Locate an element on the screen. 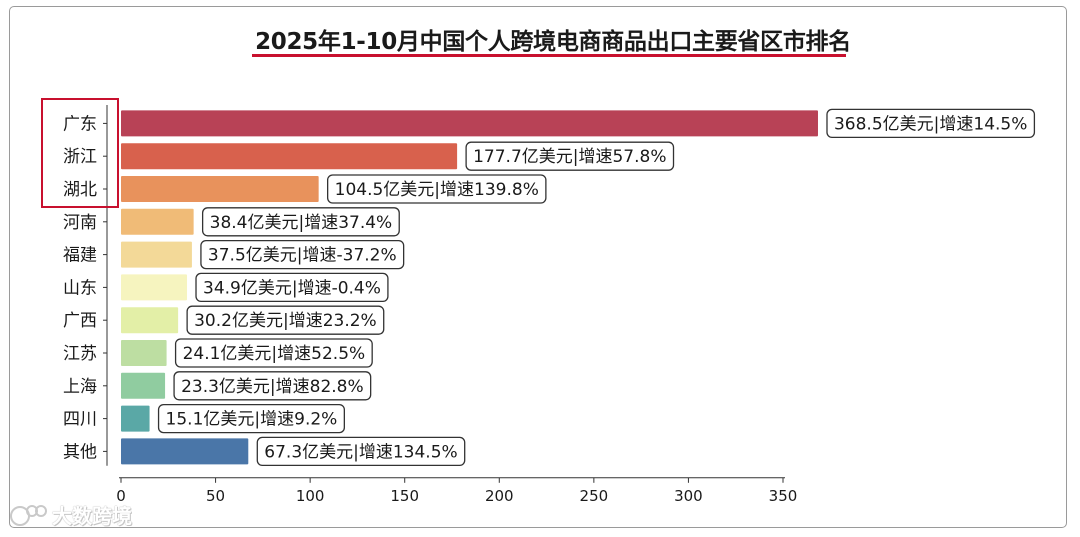 The image size is (1080, 537). category-label-4: 福建 is located at coordinates (80, 256).